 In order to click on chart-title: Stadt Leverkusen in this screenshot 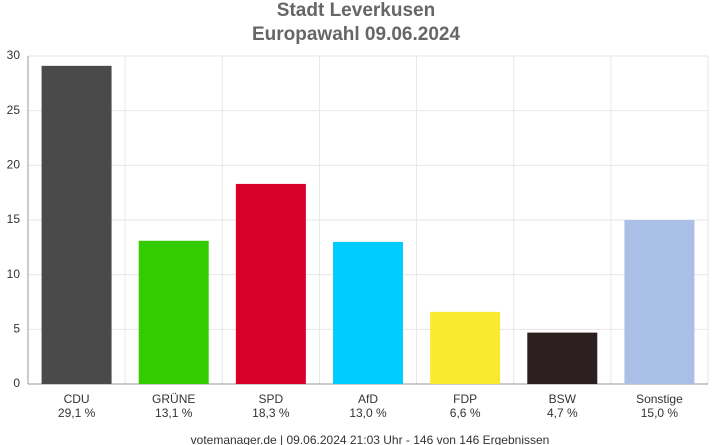, I will do `click(356, 10)`.